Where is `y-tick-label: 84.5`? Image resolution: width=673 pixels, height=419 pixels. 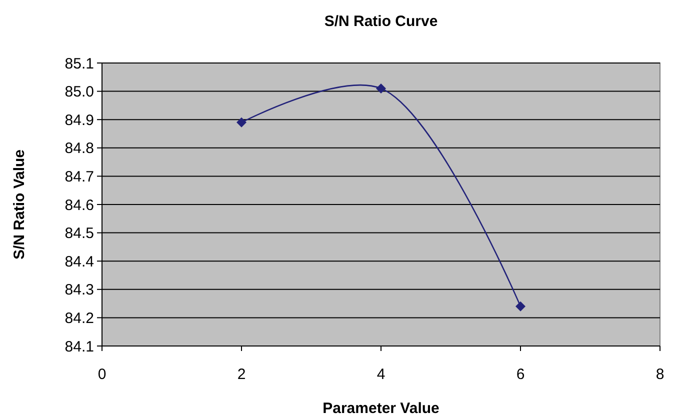
y-tick-label: 84.5 is located at coordinates (79, 233).